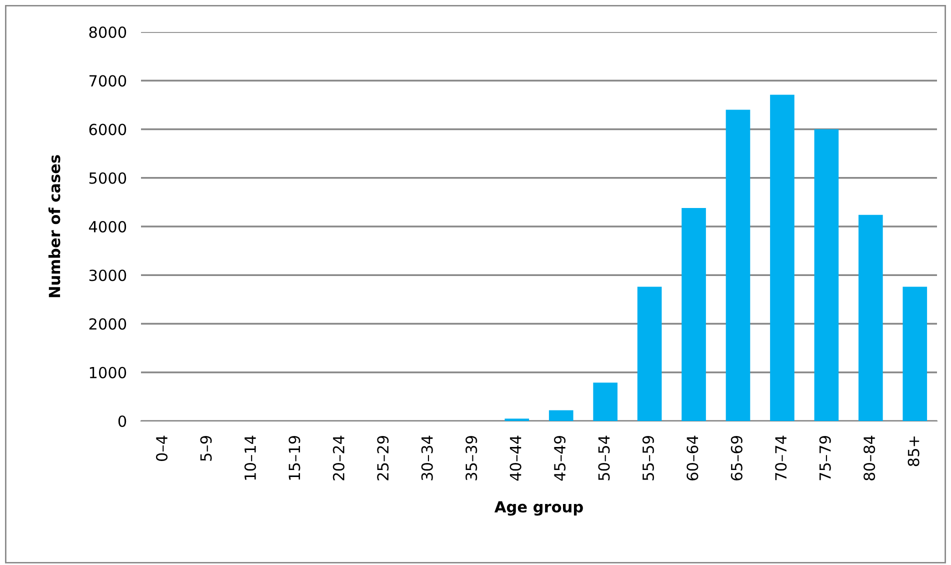  What do you see at coordinates (516, 458) in the screenshot?
I see `x-tick-label: 40–44` at bounding box center [516, 458].